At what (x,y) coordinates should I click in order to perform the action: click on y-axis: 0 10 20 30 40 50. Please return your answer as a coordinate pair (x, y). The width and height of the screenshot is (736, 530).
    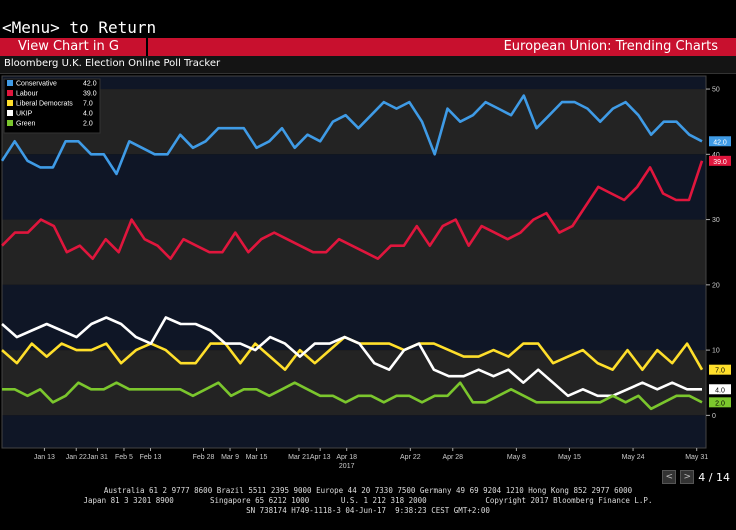
    Looking at the image, I should click on (713, 253).